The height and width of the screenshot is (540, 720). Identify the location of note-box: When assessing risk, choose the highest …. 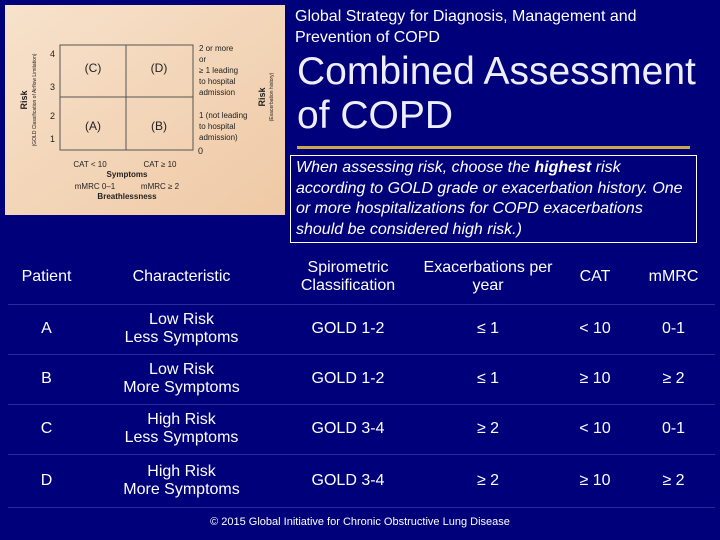
(493, 199).